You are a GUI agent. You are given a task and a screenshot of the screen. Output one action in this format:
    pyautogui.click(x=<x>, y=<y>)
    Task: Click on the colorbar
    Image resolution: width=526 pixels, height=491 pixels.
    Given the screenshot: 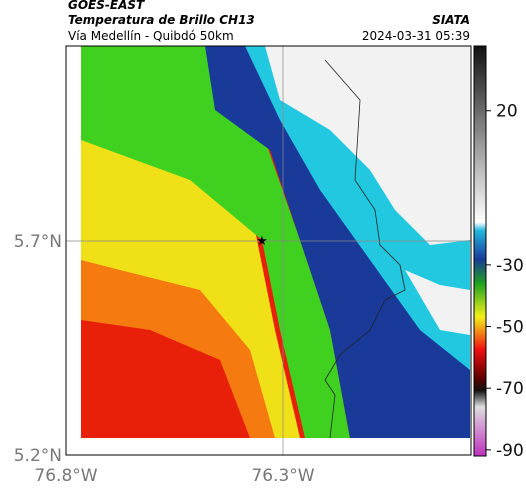 What is the action you would take?
    pyautogui.click(x=480, y=251)
    